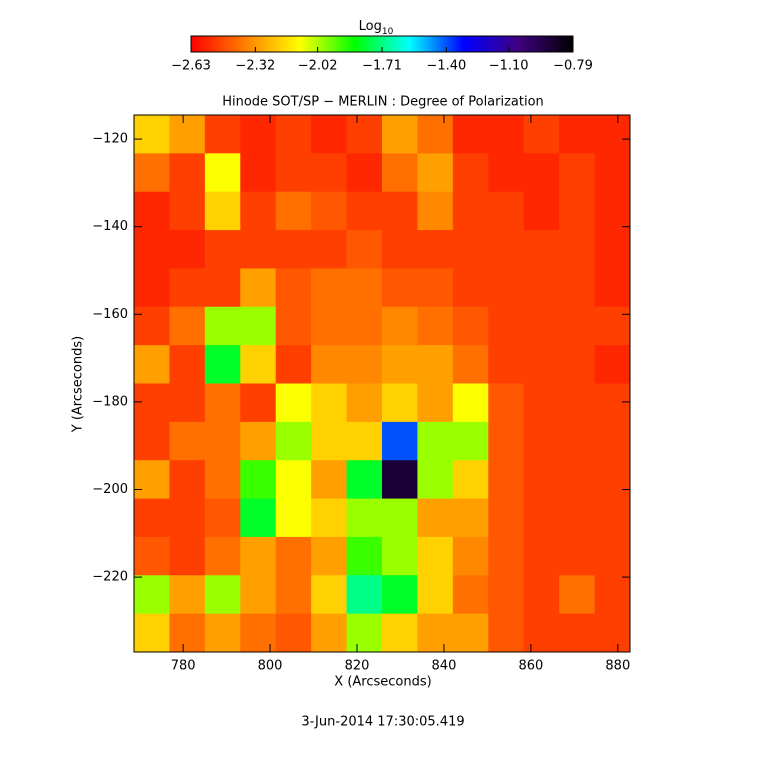 Image resolution: width=764 pixels, height=768 pixels. Describe the element at coordinates (110, 577) in the screenshot. I see `y-tick-label: −220` at that location.